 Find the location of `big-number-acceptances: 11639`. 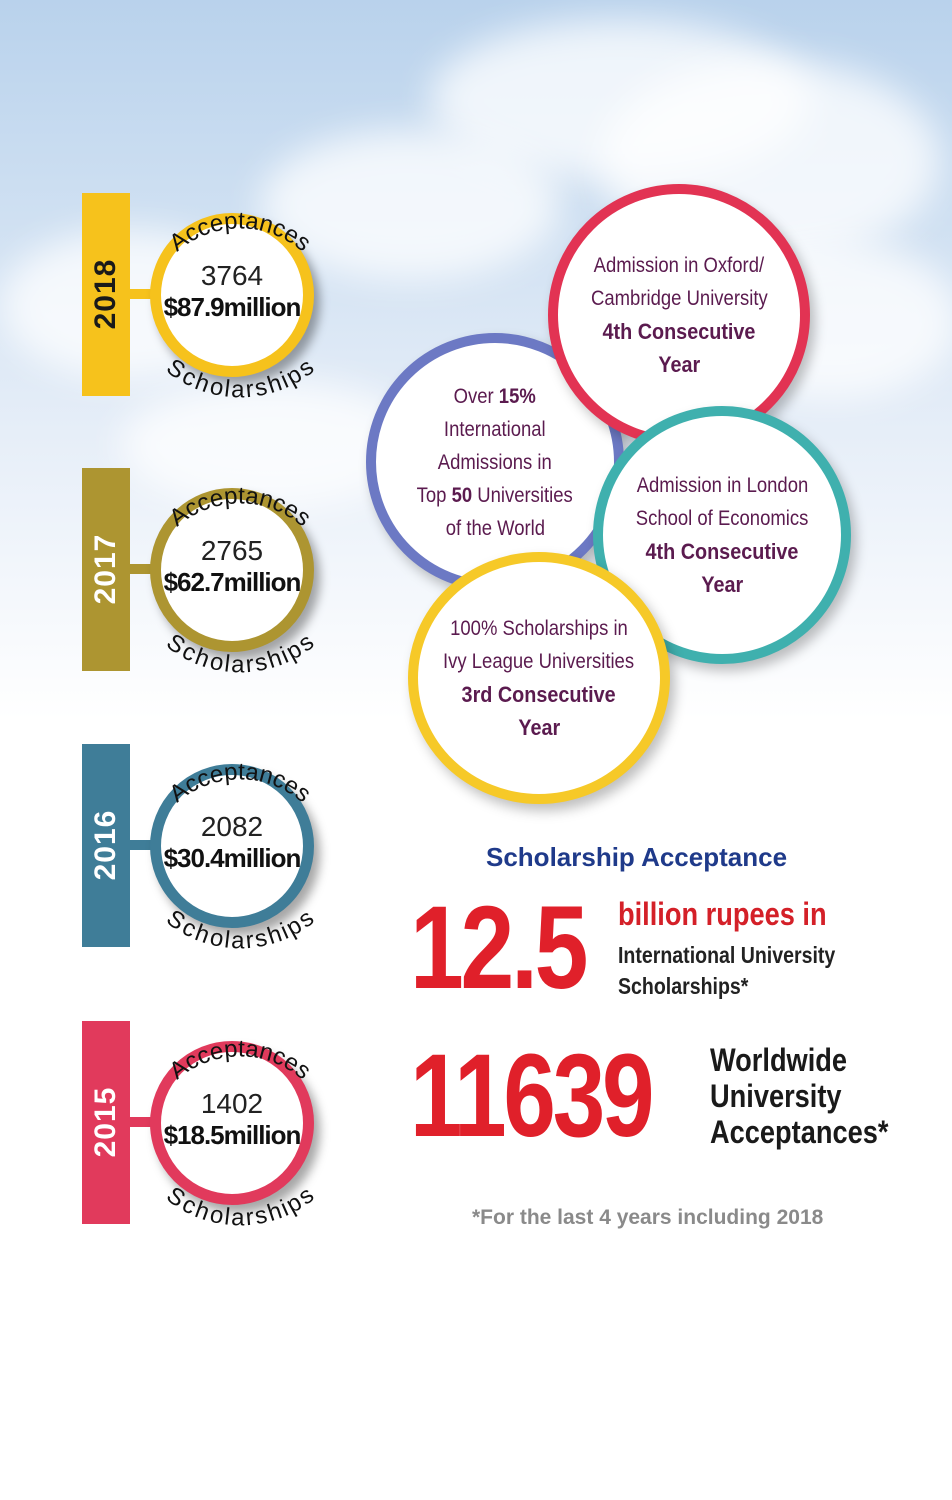

big-number-acceptances: 11639 is located at coordinates (532, 1096).